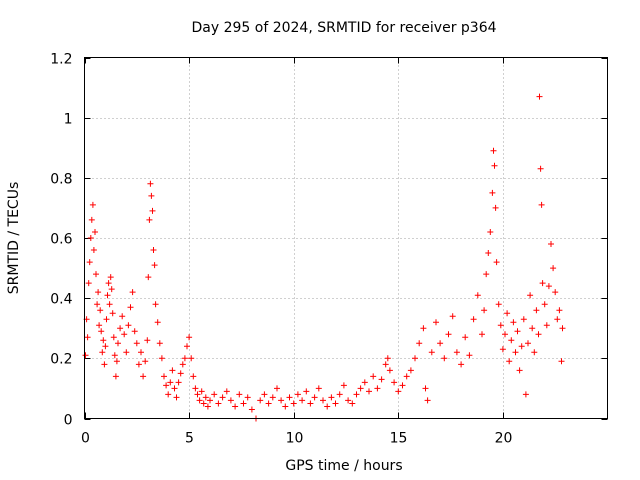 The width and height of the screenshot is (640, 480). What do you see at coordinates (343, 466) in the screenshot?
I see `x-axis-label: GPS time / hours` at bounding box center [343, 466].